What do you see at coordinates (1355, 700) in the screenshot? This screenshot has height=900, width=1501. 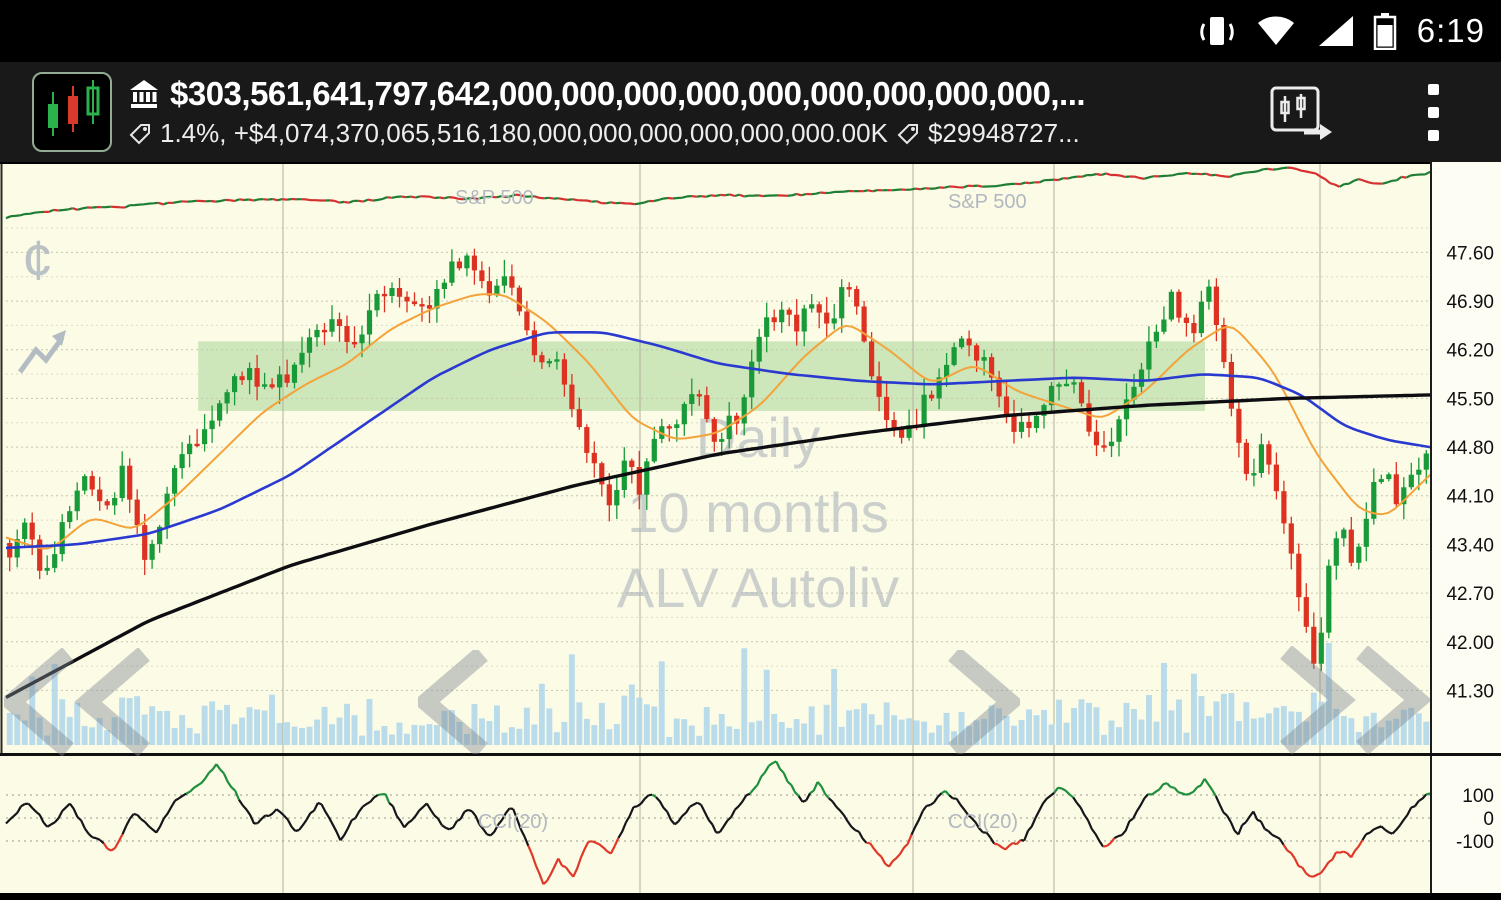 I see `scroll-right-fast-icon` at bounding box center [1355, 700].